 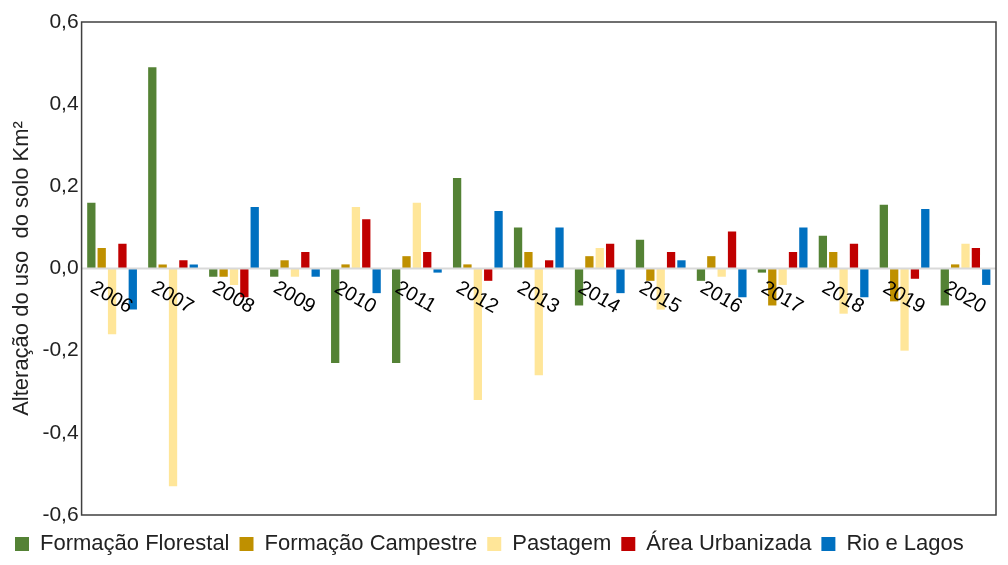 What do you see at coordinates (60, 431) in the screenshot?
I see `y-tick-label: -0,4` at bounding box center [60, 431].